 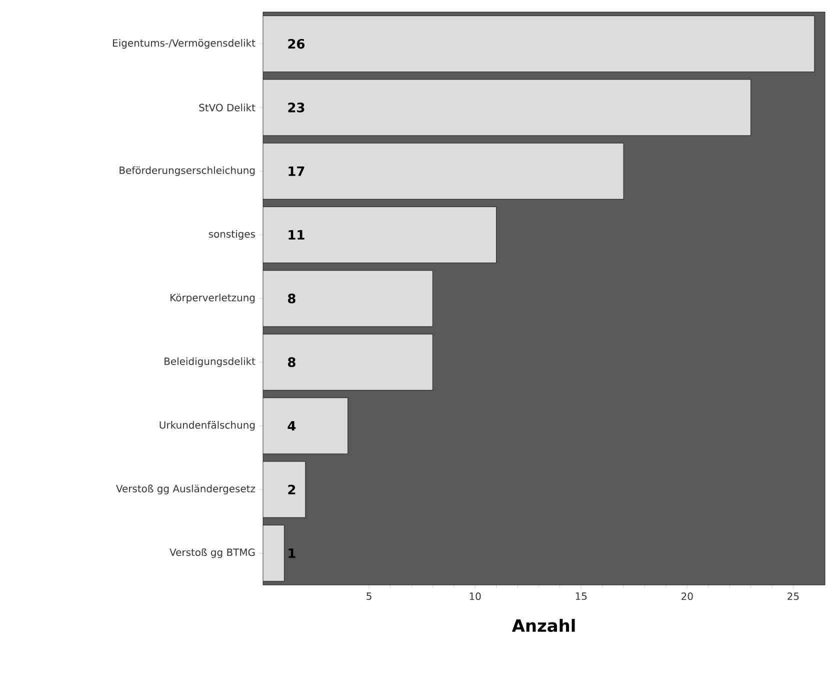 I want to click on y-tick-label: Beleidigungsdelikt, so click(x=210, y=362).